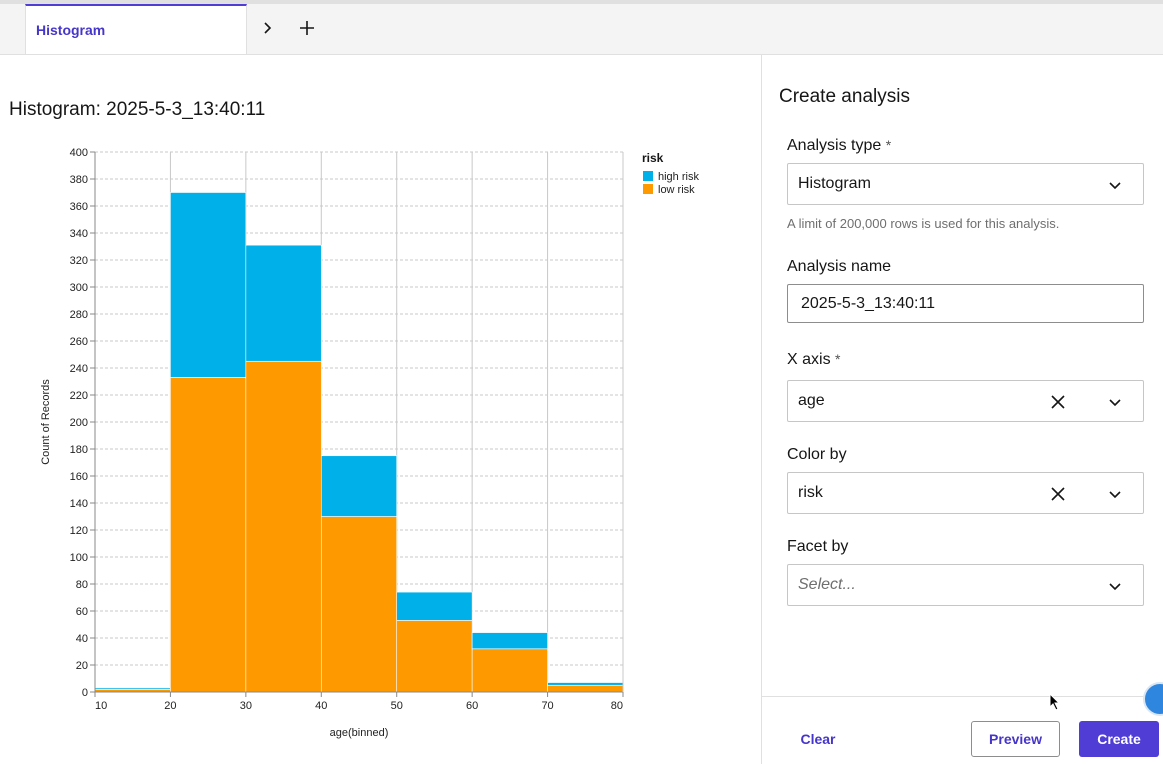 The image size is (1163, 764). What do you see at coordinates (547, 706) in the screenshot?
I see `x-tick-label: 70` at bounding box center [547, 706].